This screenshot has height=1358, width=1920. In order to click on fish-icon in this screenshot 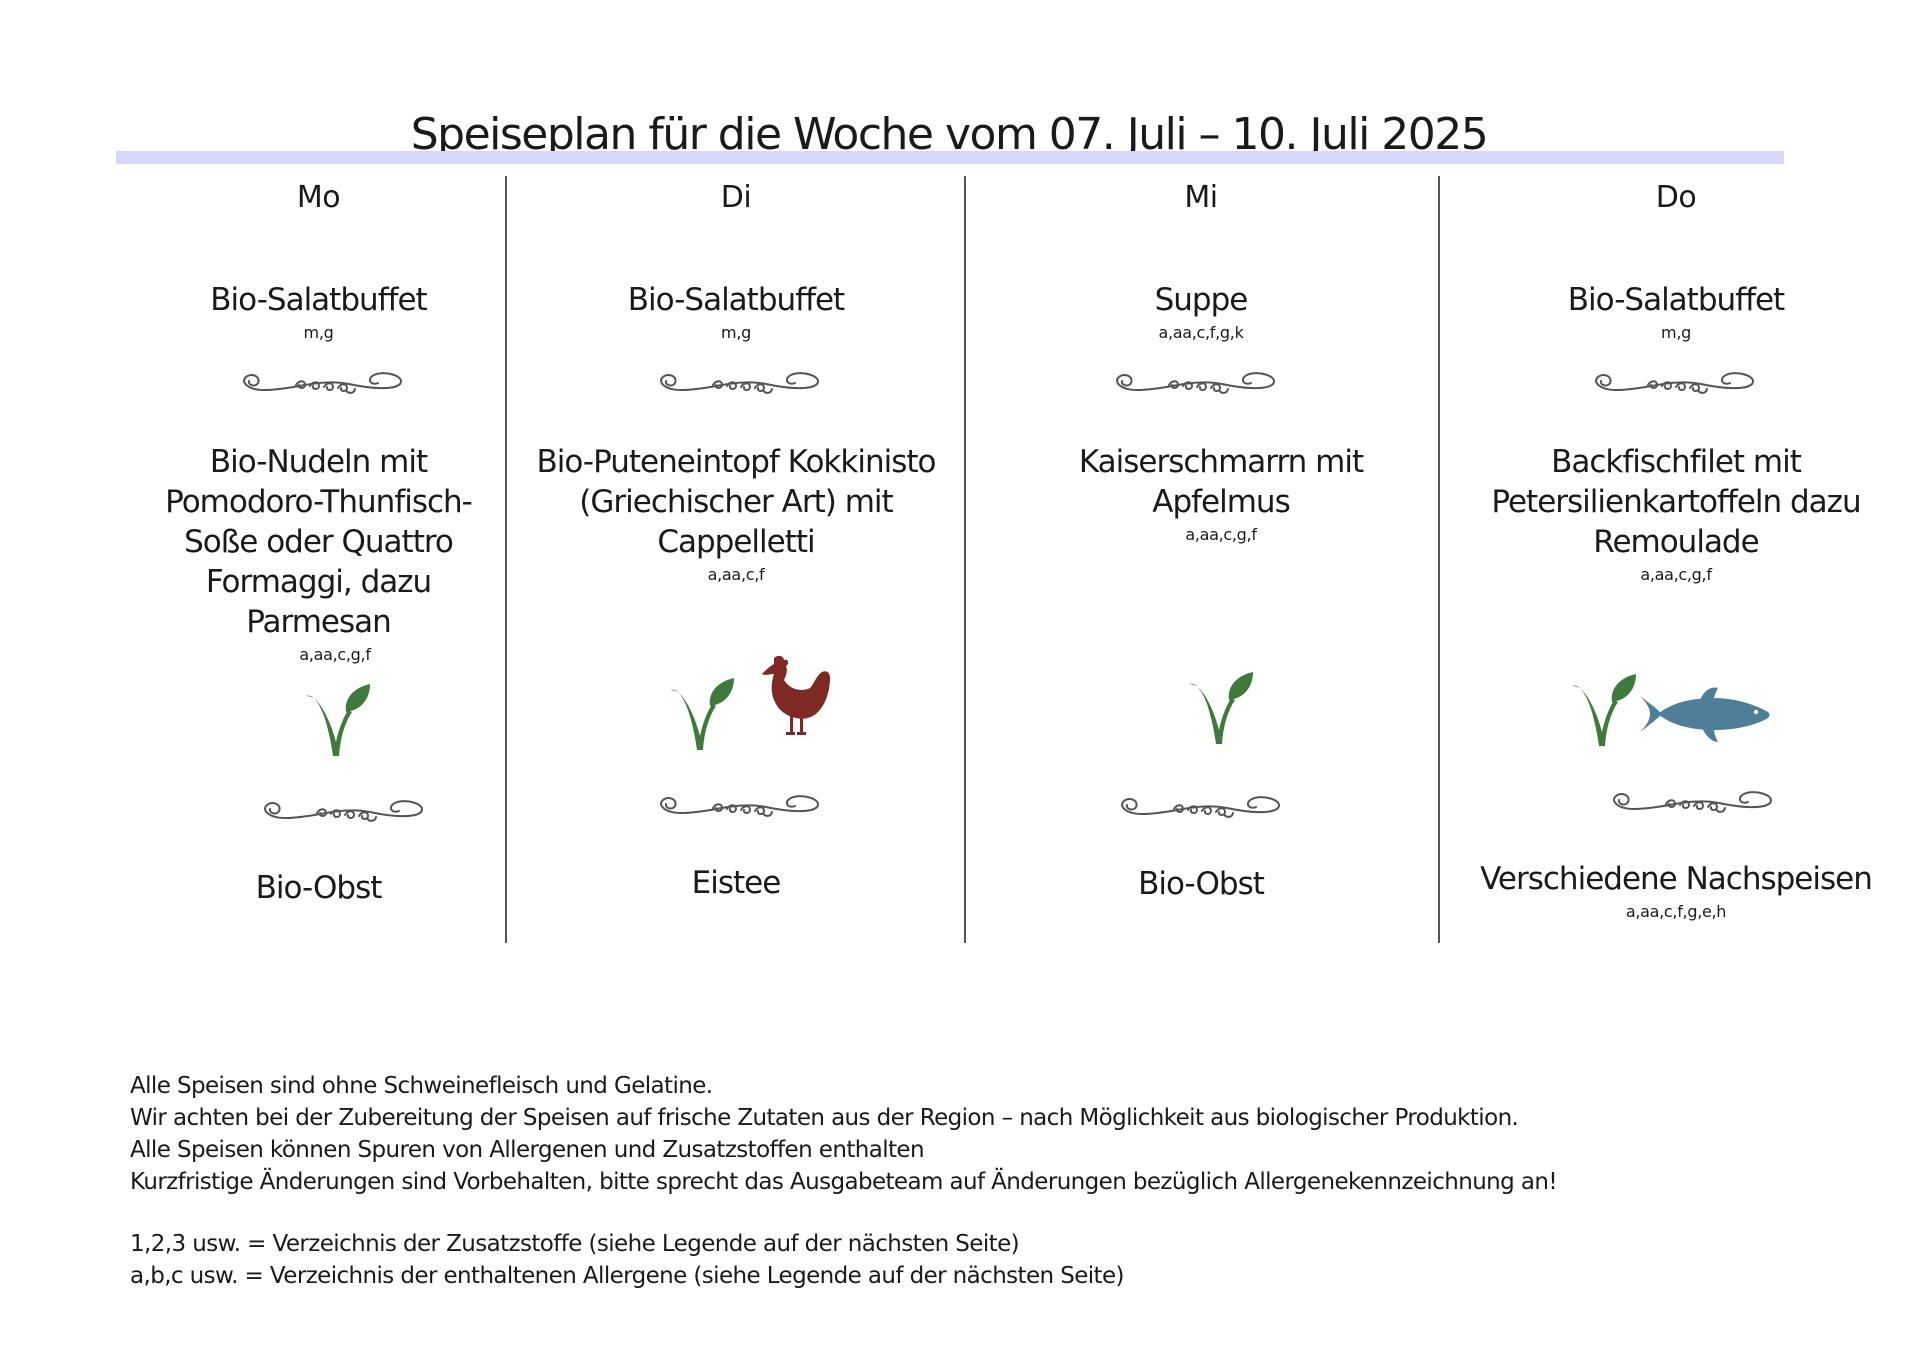, I will do `click(1705, 714)`.